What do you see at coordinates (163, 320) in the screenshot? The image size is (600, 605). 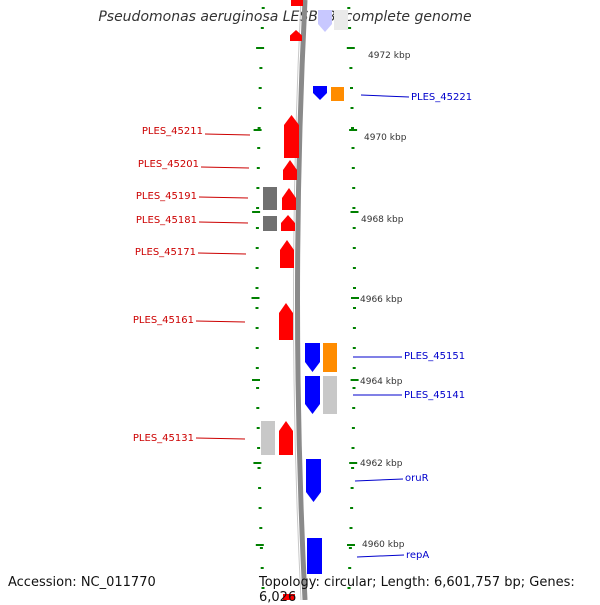 I see `gene-label: PLES_45161` at bounding box center [163, 320].